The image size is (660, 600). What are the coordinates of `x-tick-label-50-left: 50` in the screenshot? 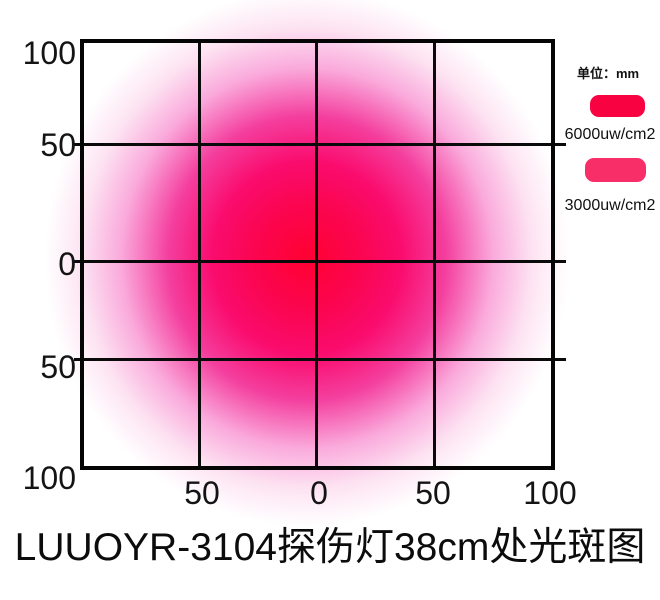 It's located at (202, 493).